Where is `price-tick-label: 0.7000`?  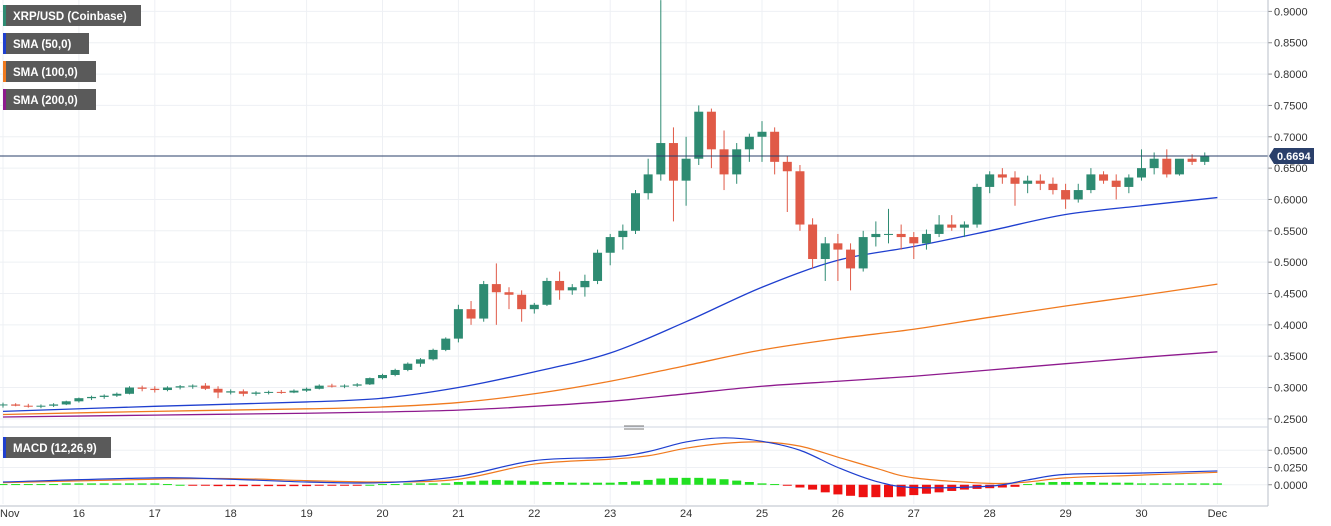
price-tick-label: 0.7000 is located at coordinates (1291, 138).